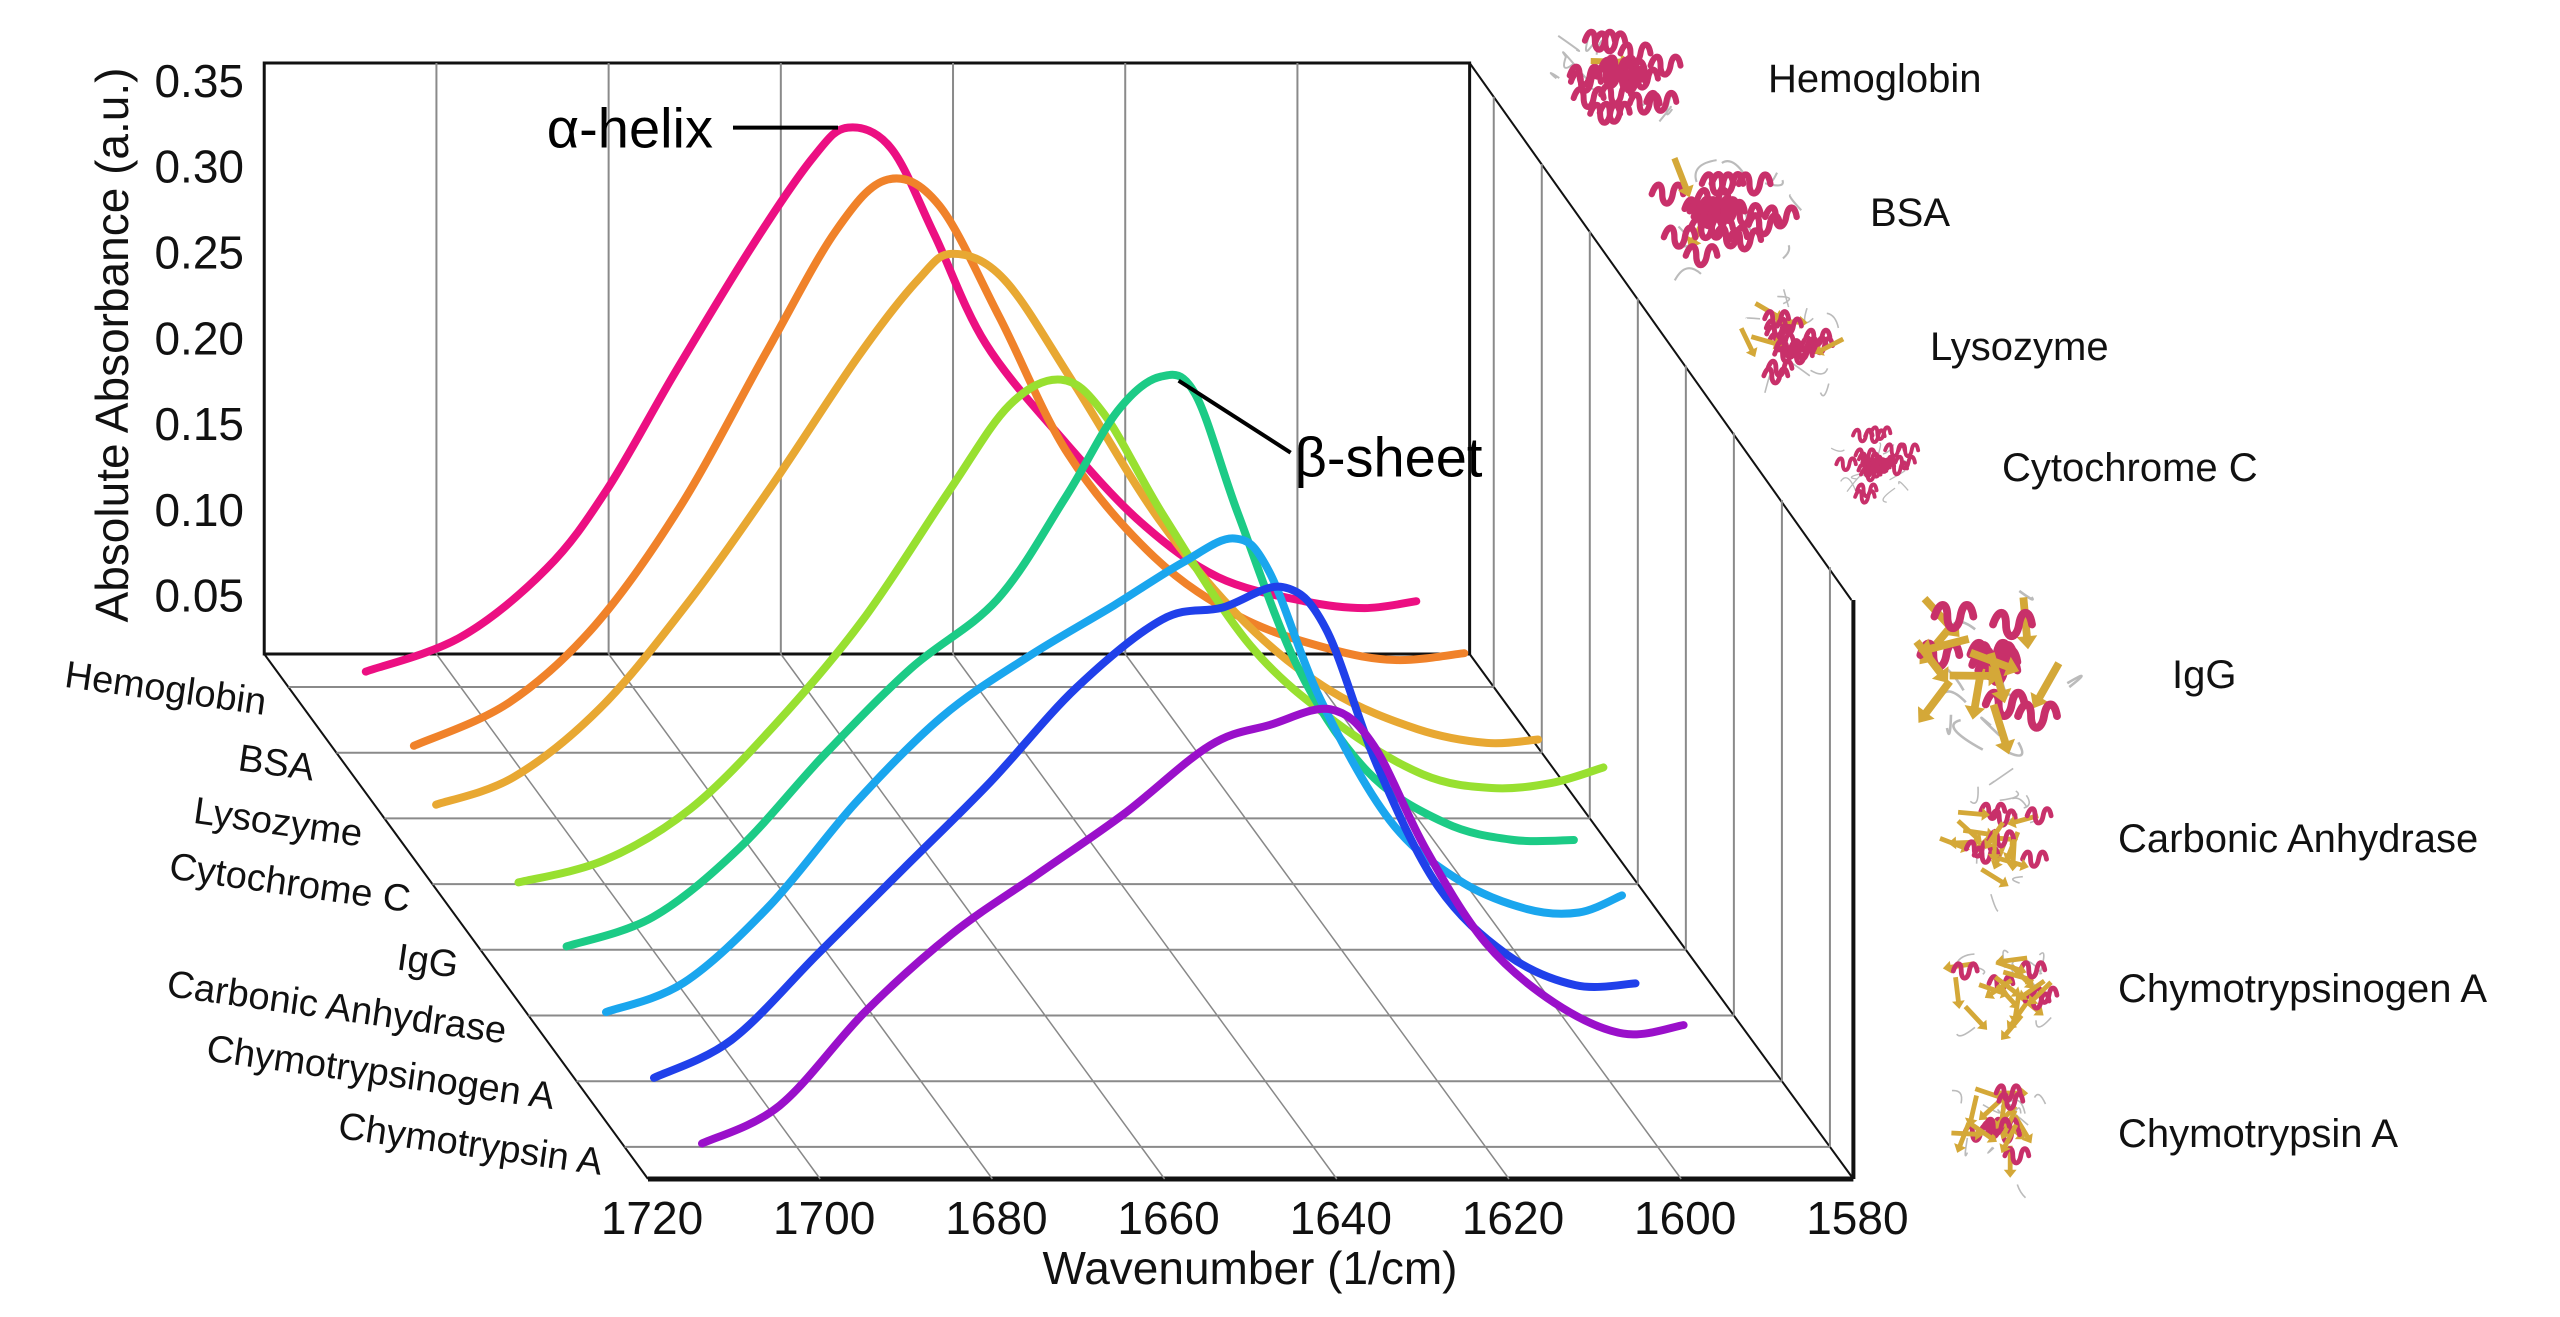 This screenshot has height=1317, width=2560. I want to click on annotation-leader-line, so click(1234, 416).